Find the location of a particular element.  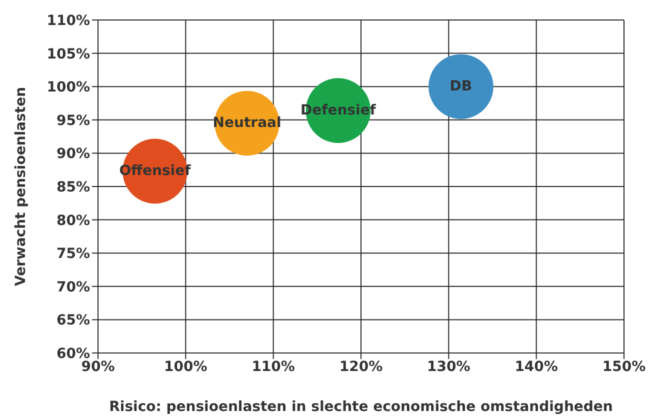

x-tick-label: 130% is located at coordinates (448, 366).